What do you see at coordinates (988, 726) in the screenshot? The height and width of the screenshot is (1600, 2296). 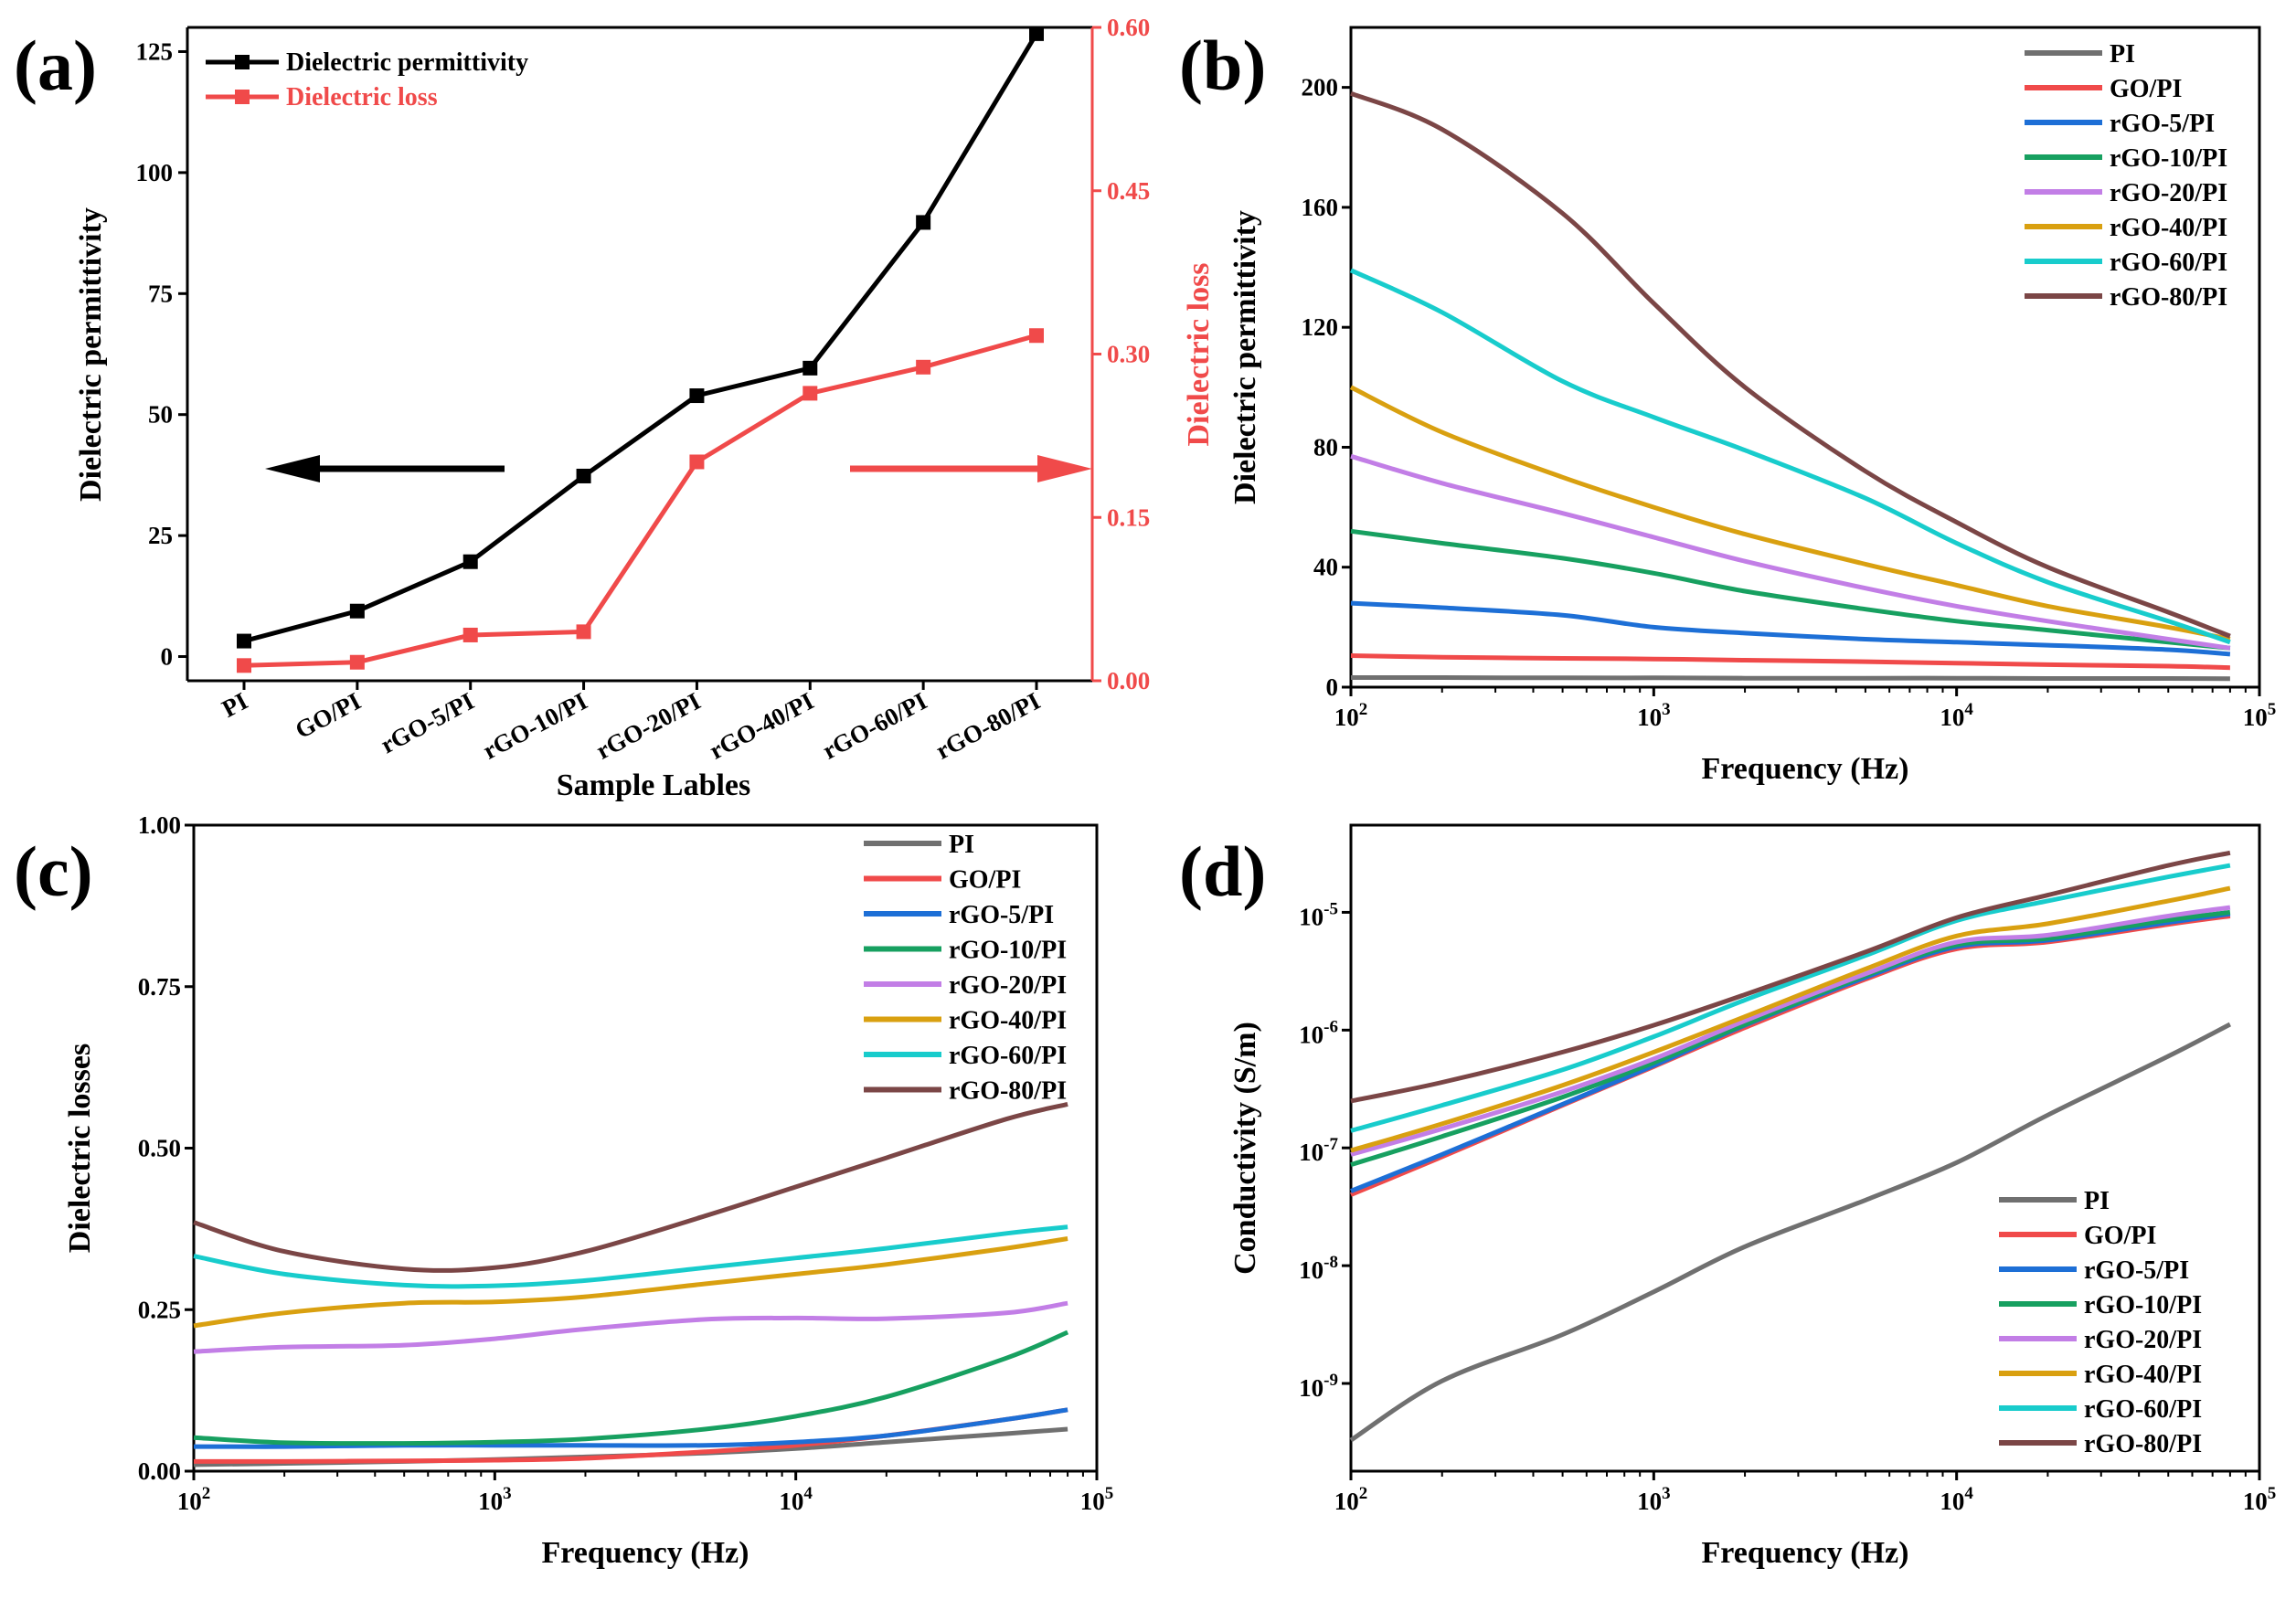 I see `x-tick-label: rGO-80/PI` at bounding box center [988, 726].